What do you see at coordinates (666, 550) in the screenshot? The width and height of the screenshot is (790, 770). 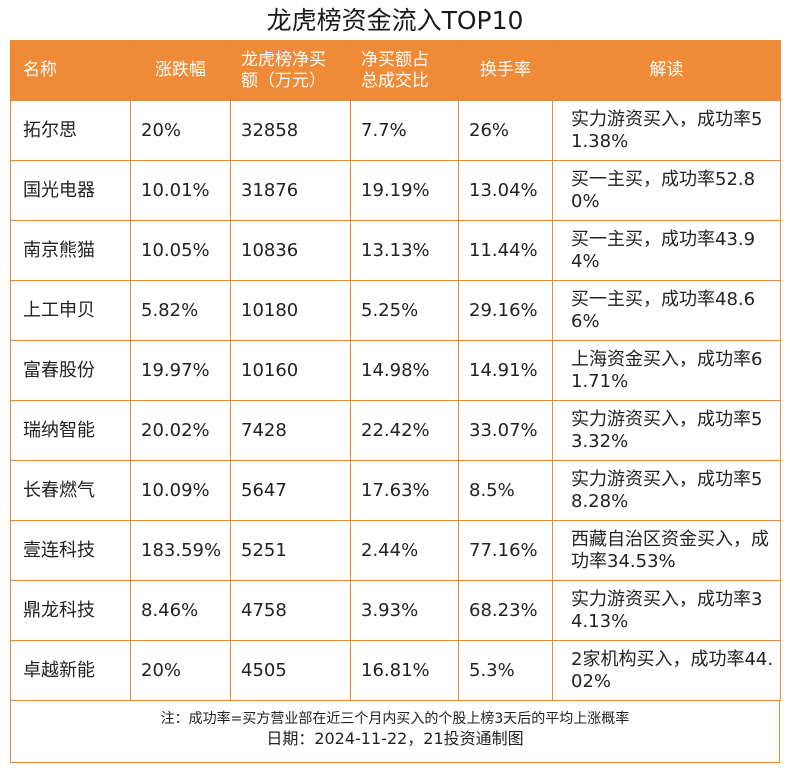 I see `cell-note: 西藏自治区资金买入，成功率34.53%` at bounding box center [666, 550].